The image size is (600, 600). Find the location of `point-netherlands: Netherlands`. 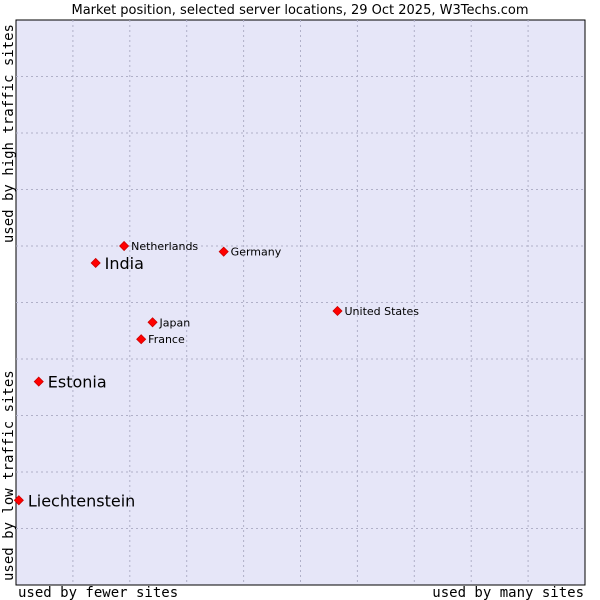

point-netherlands: Netherlands is located at coordinates (158, 246).